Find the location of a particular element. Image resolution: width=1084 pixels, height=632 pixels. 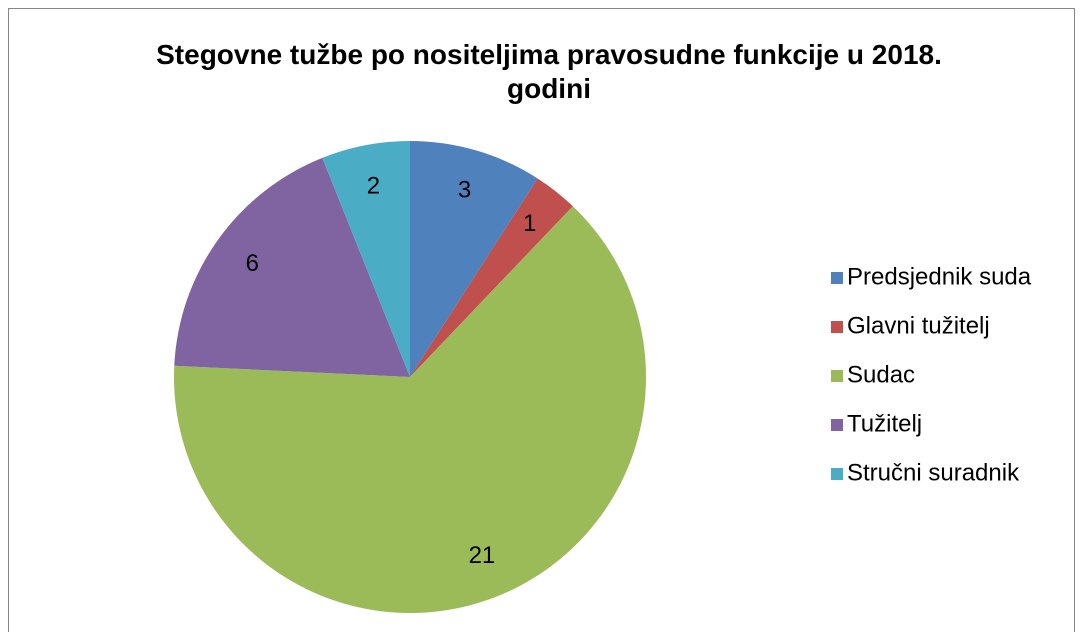

legend-label: Sudac is located at coordinates (881, 374).